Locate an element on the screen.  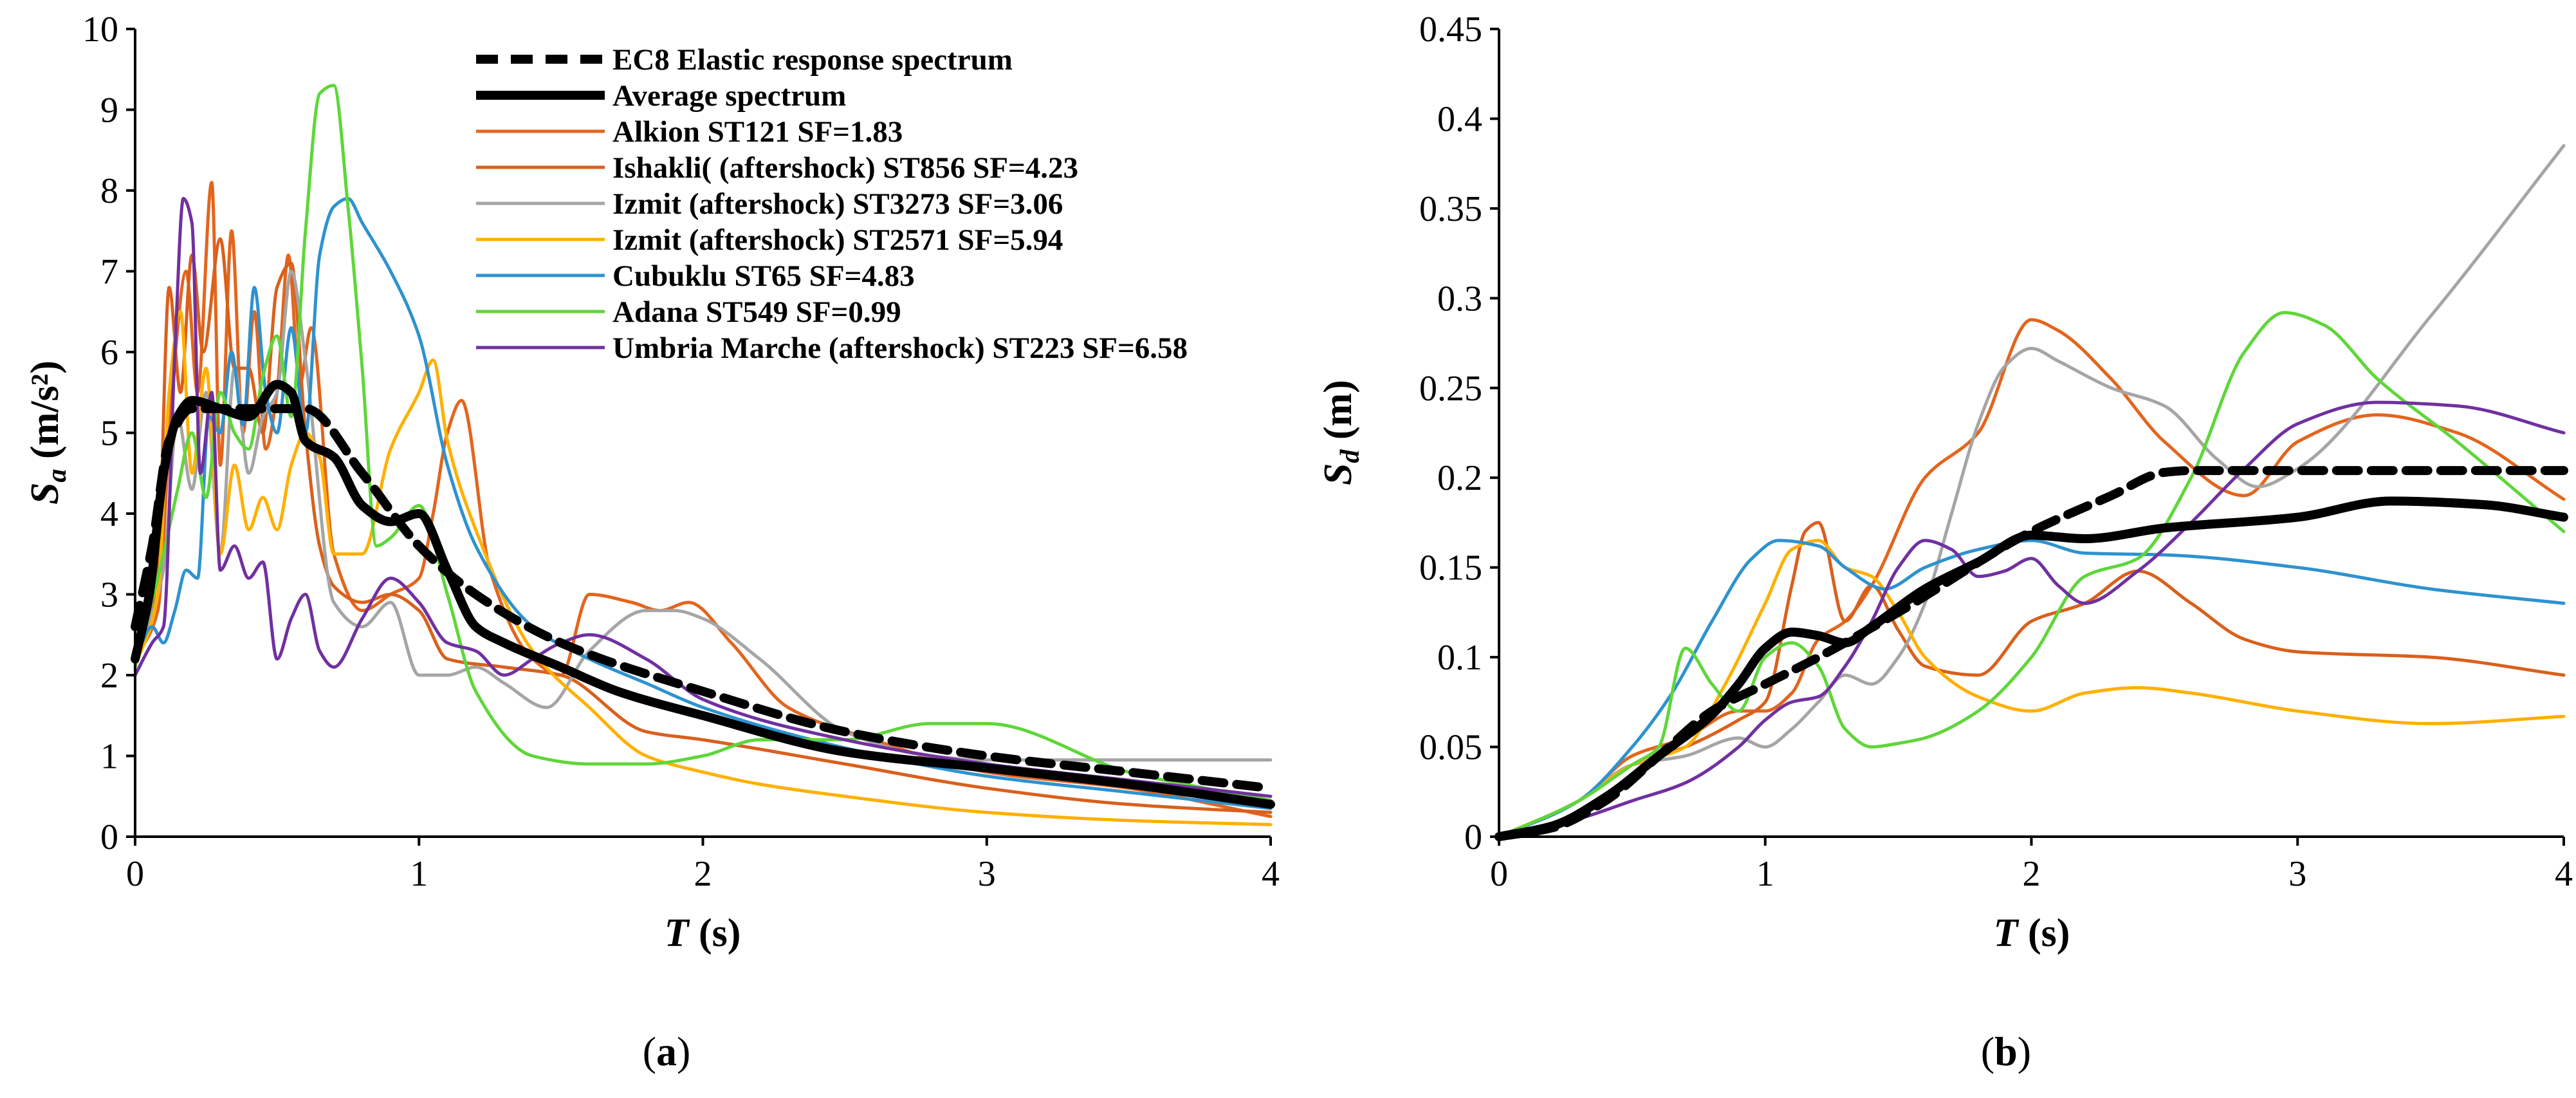
panel-b-y-axis-title: Sd (m) is located at coordinates (1340, 433).